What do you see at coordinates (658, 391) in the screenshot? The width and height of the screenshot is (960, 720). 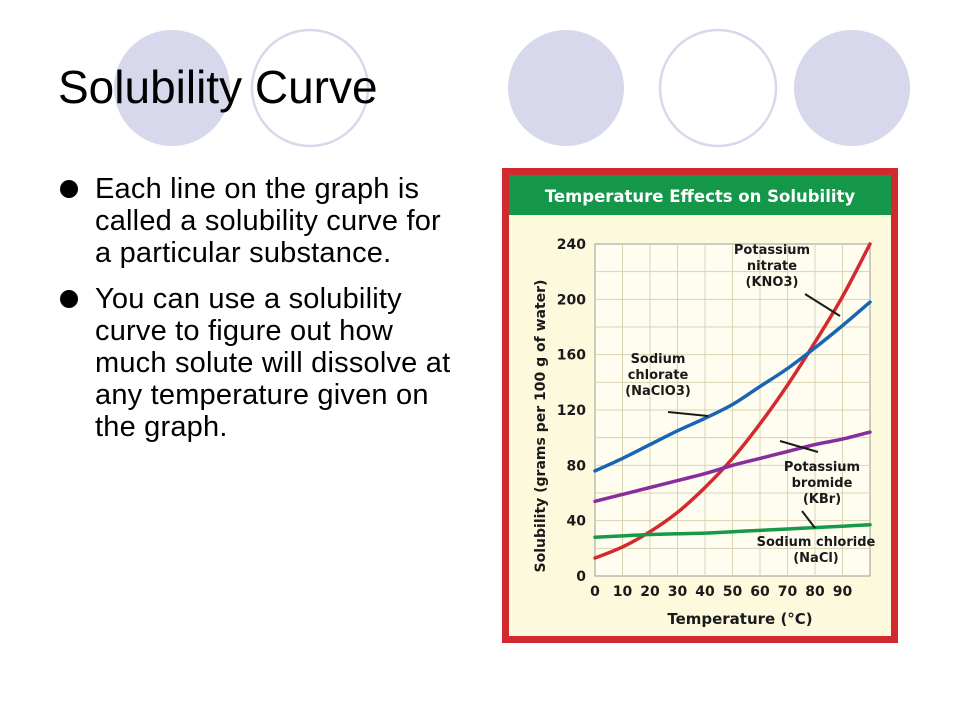 I see `series-label-line: (NaClO3)` at bounding box center [658, 391].